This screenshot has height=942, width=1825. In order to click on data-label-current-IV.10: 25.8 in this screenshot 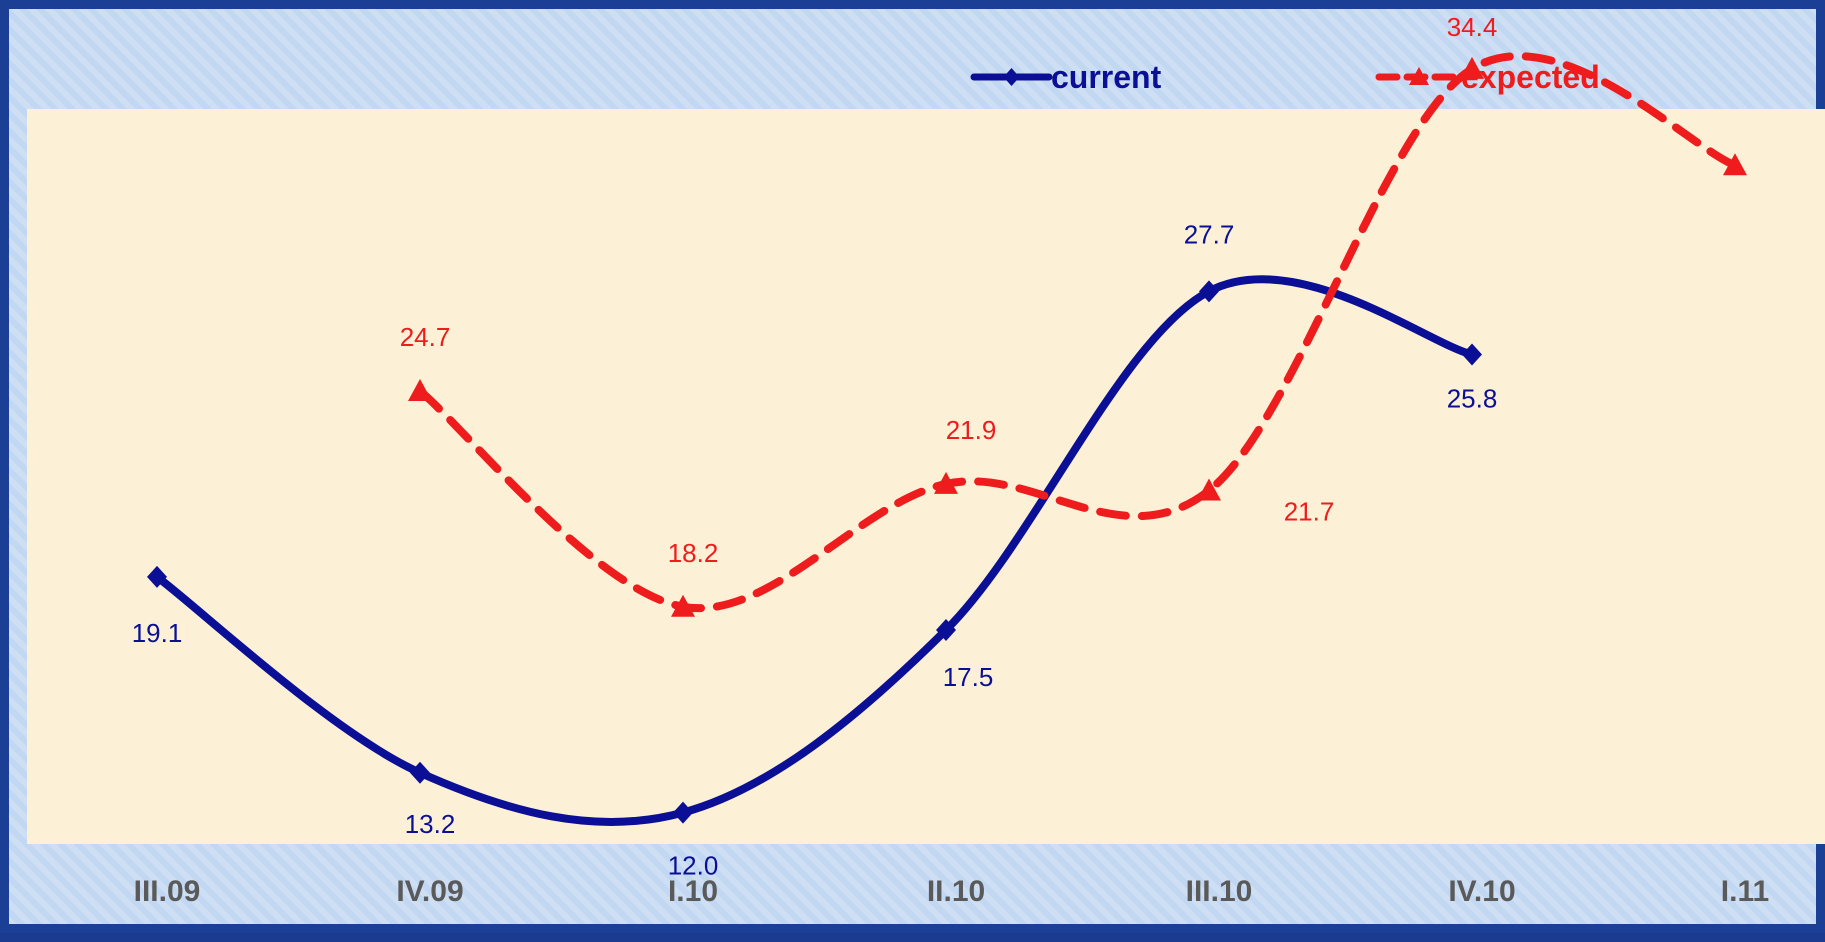, I will do `click(1472, 398)`.